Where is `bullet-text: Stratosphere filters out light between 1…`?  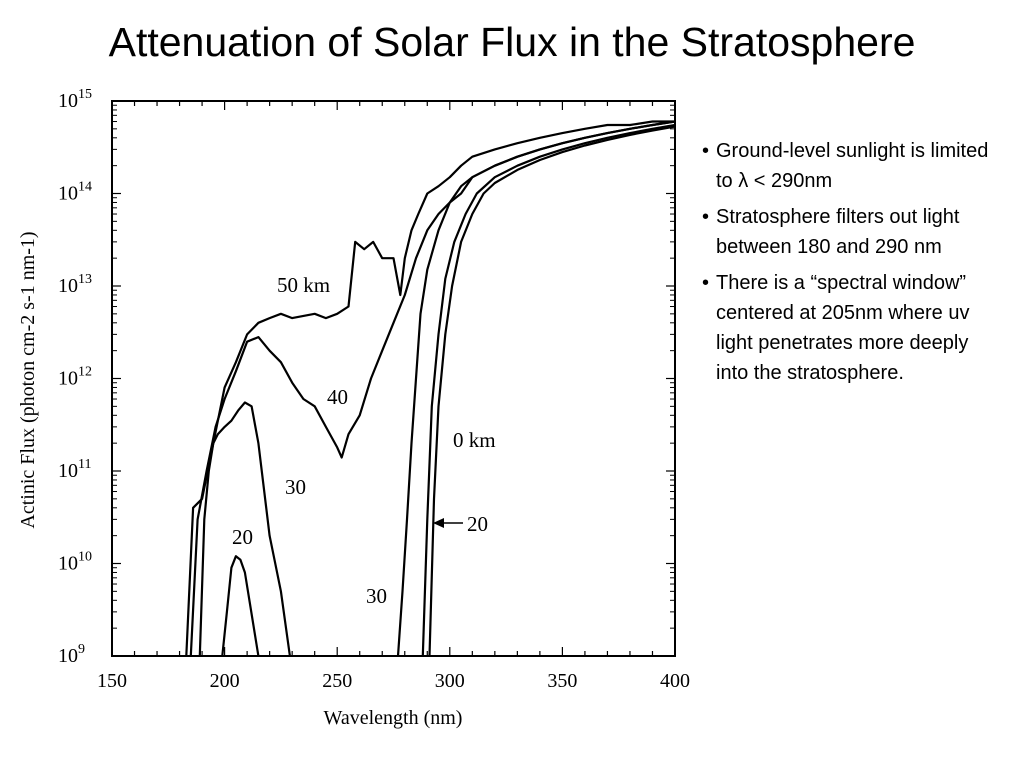 bullet-text: Stratosphere filters out light between 1… is located at coordinates (838, 232).